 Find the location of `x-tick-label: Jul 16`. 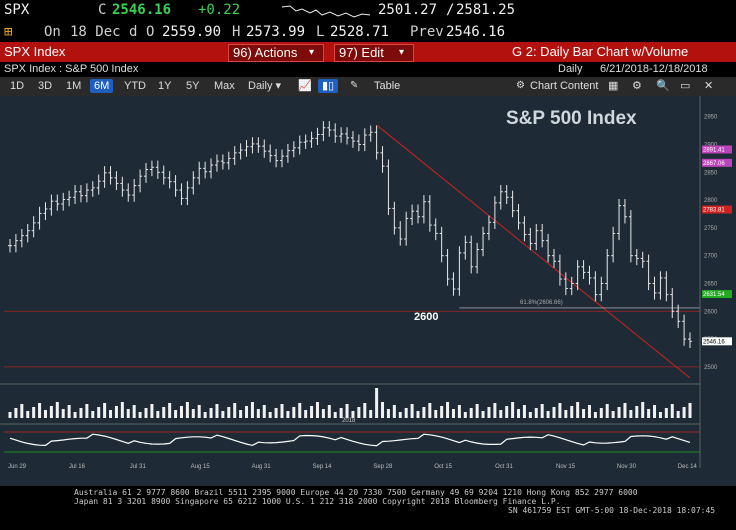

x-tick-label: Jul 16 is located at coordinates (77, 467).